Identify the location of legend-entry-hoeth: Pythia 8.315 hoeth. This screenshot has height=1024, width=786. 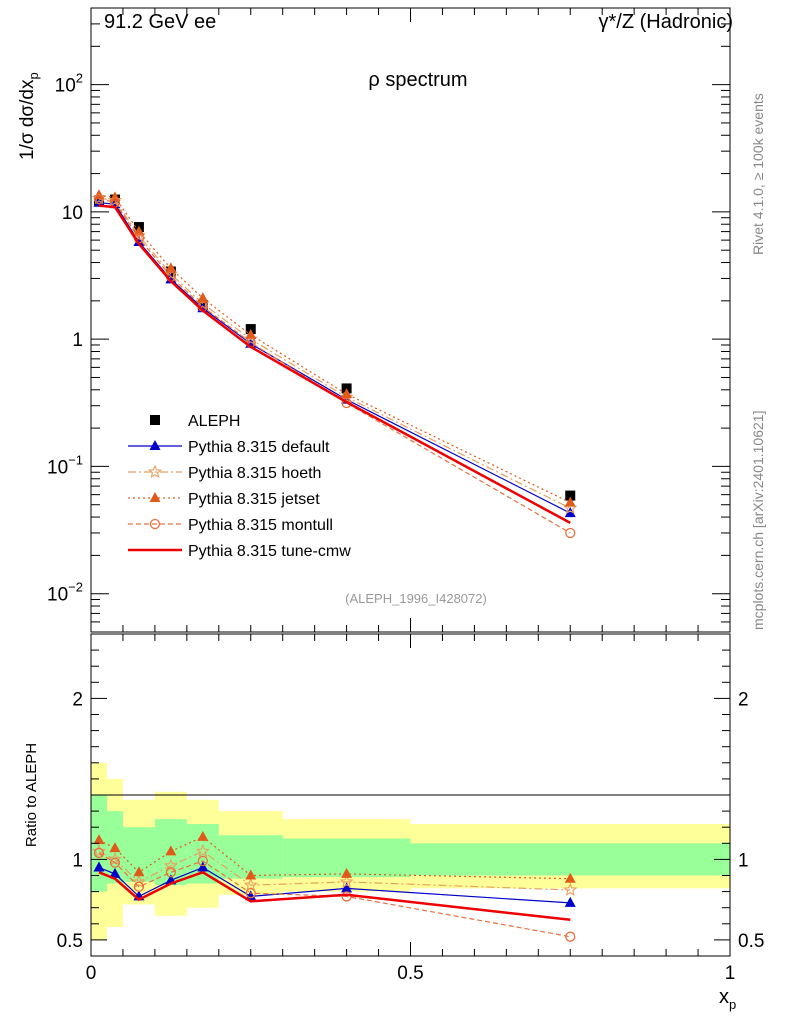
(224, 473).